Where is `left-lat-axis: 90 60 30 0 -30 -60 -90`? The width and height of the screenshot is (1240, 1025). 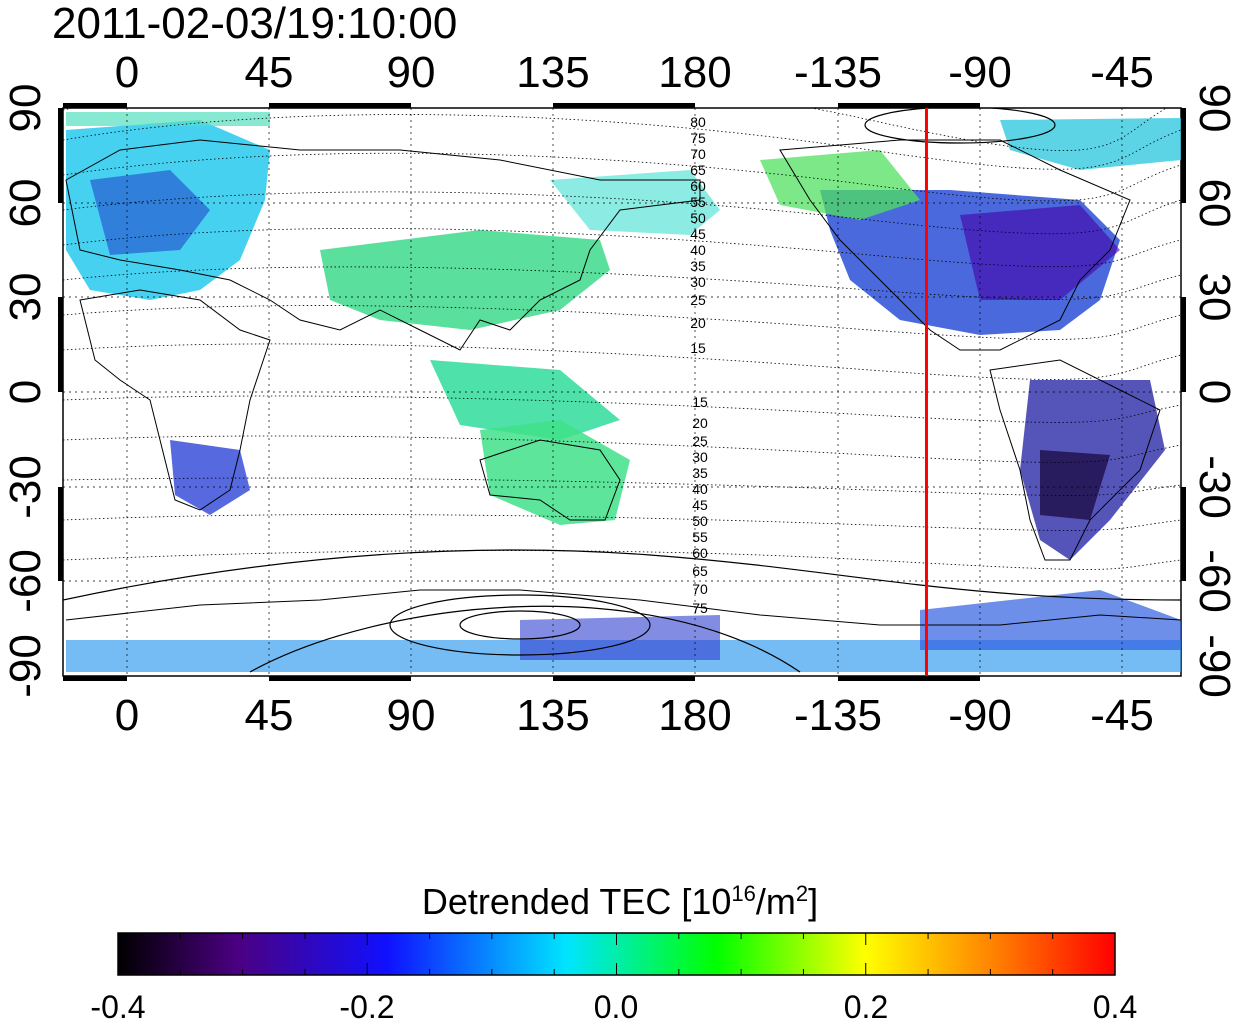 left-lat-axis: 90 60 30 0 -30 -60 -90 is located at coordinates (25, 391).